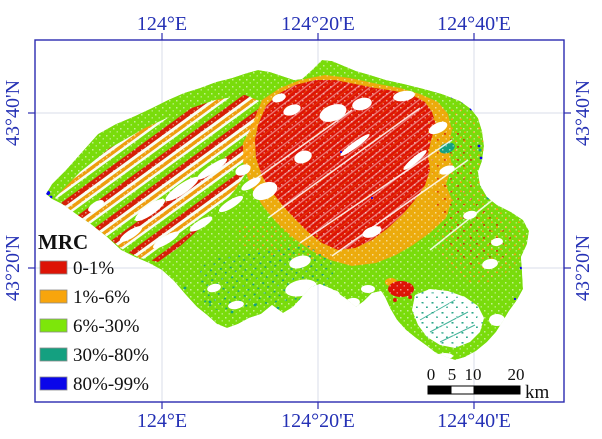 This screenshot has height=439, width=602. What do you see at coordinates (111, 384) in the screenshot?
I see `legend-label-4: 80%-99%` at bounding box center [111, 384].